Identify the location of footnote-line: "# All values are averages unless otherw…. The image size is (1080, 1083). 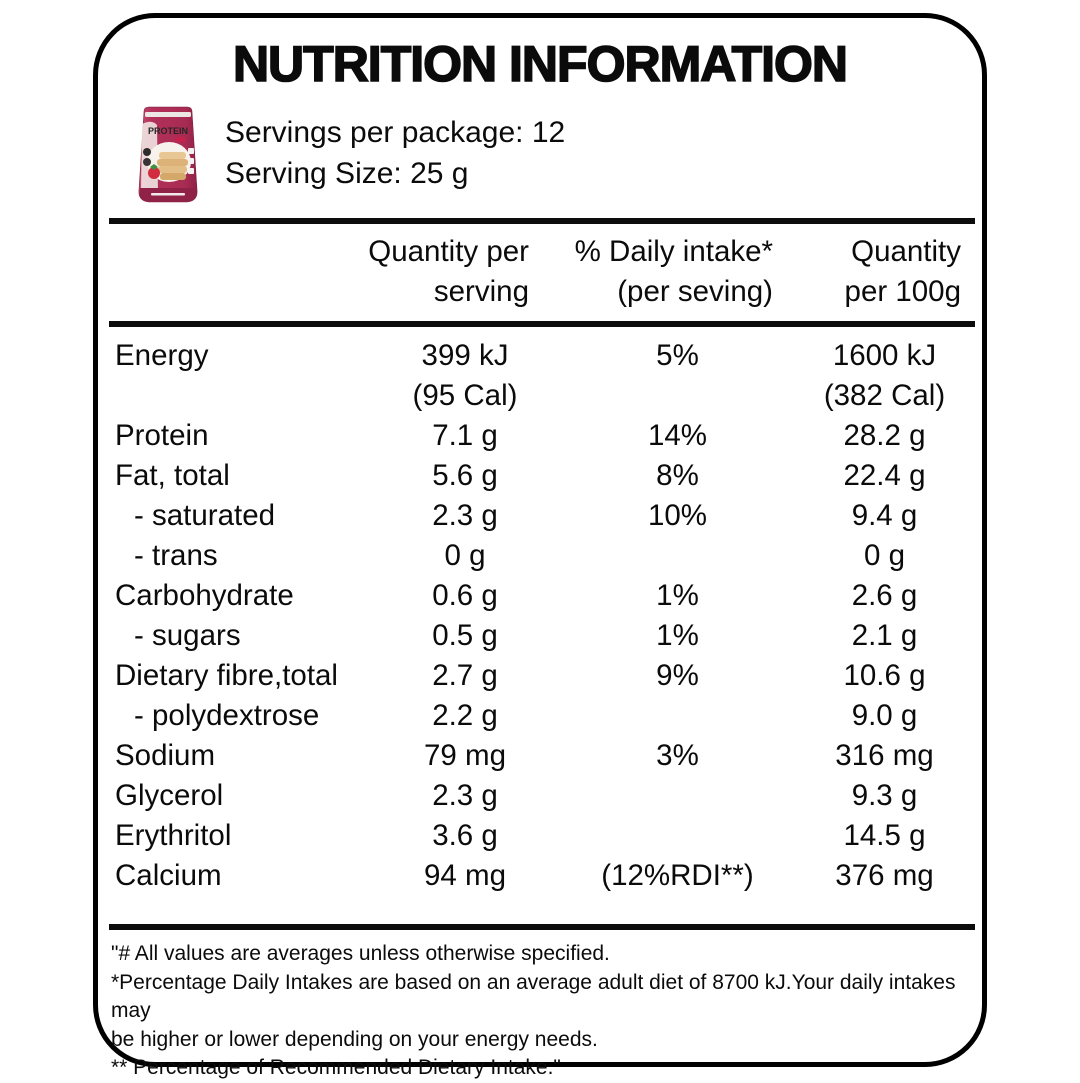
(360, 953).